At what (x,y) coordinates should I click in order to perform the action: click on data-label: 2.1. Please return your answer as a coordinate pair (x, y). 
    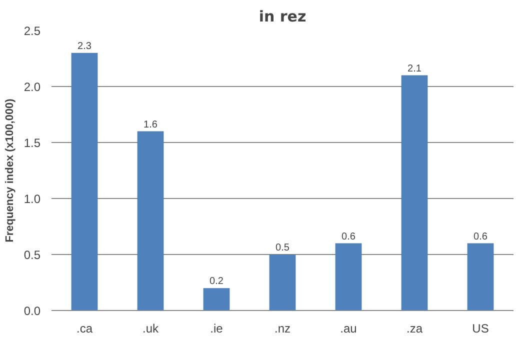
    Looking at the image, I should click on (415, 68).